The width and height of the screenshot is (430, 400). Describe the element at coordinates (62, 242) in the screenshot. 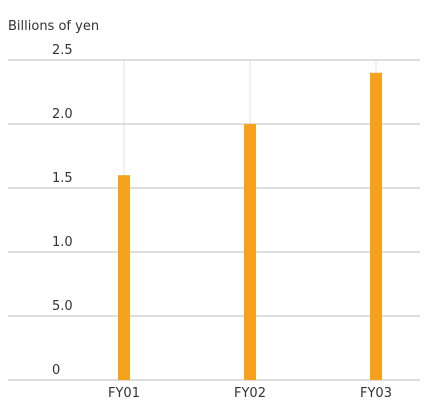

I see `y-tick-label: 1.0` at that location.